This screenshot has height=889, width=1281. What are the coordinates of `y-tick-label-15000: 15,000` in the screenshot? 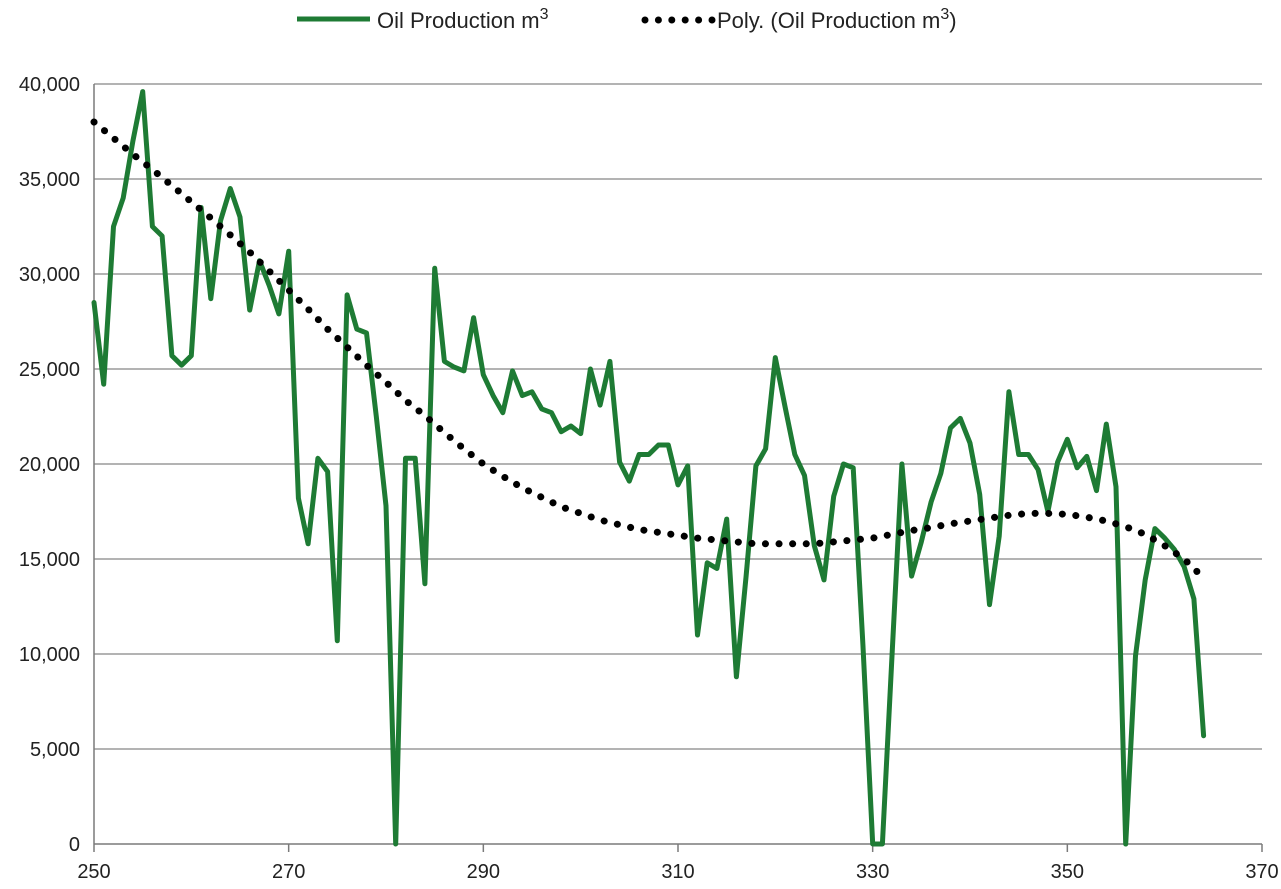 It's located at (49, 560).